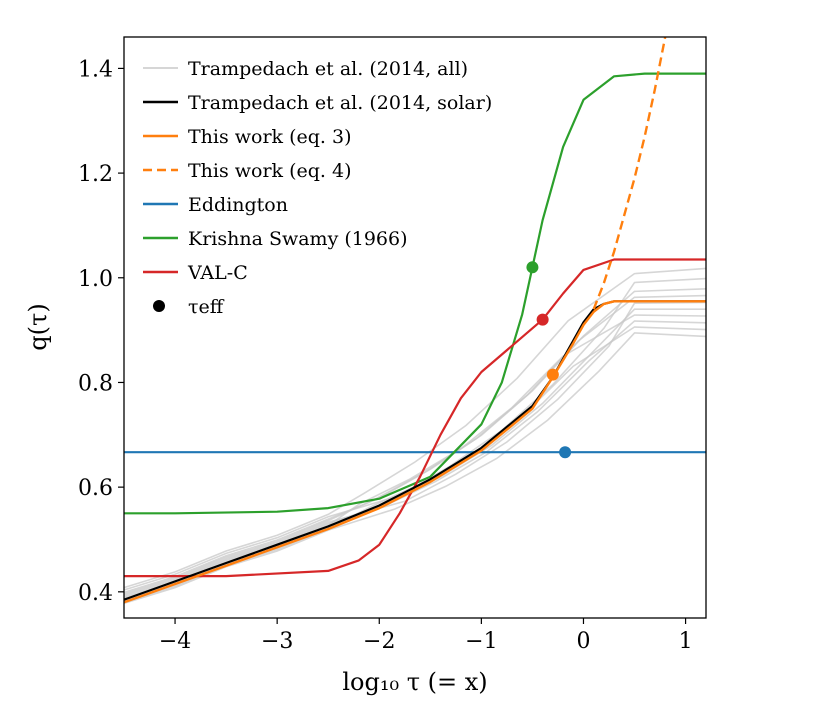 This screenshot has width=830, height=727. What do you see at coordinates (277, 641) in the screenshot?
I see `x-tick-label: −3` at bounding box center [277, 641].